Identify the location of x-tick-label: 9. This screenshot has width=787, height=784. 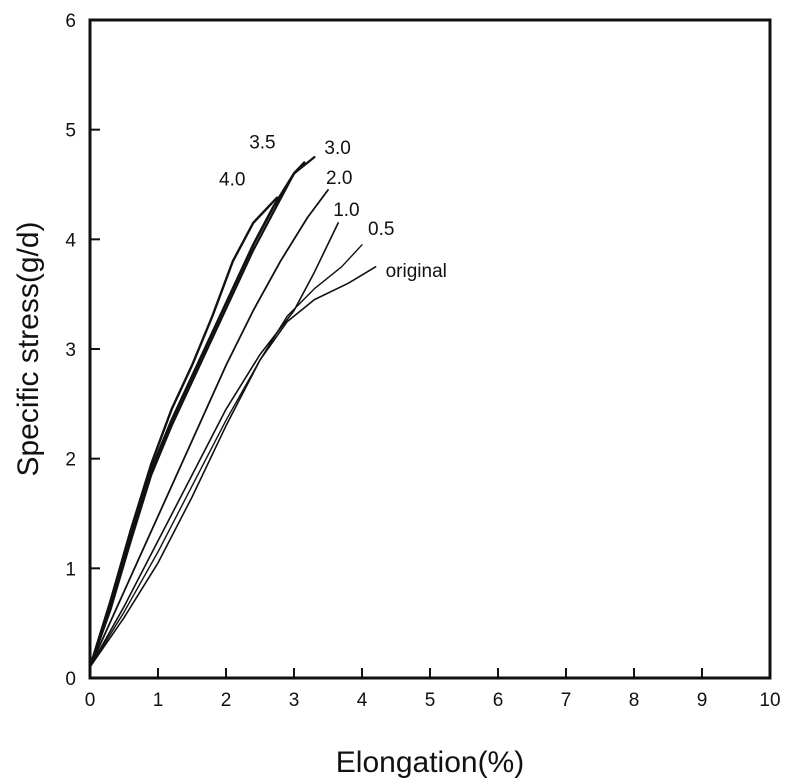
(702, 700).